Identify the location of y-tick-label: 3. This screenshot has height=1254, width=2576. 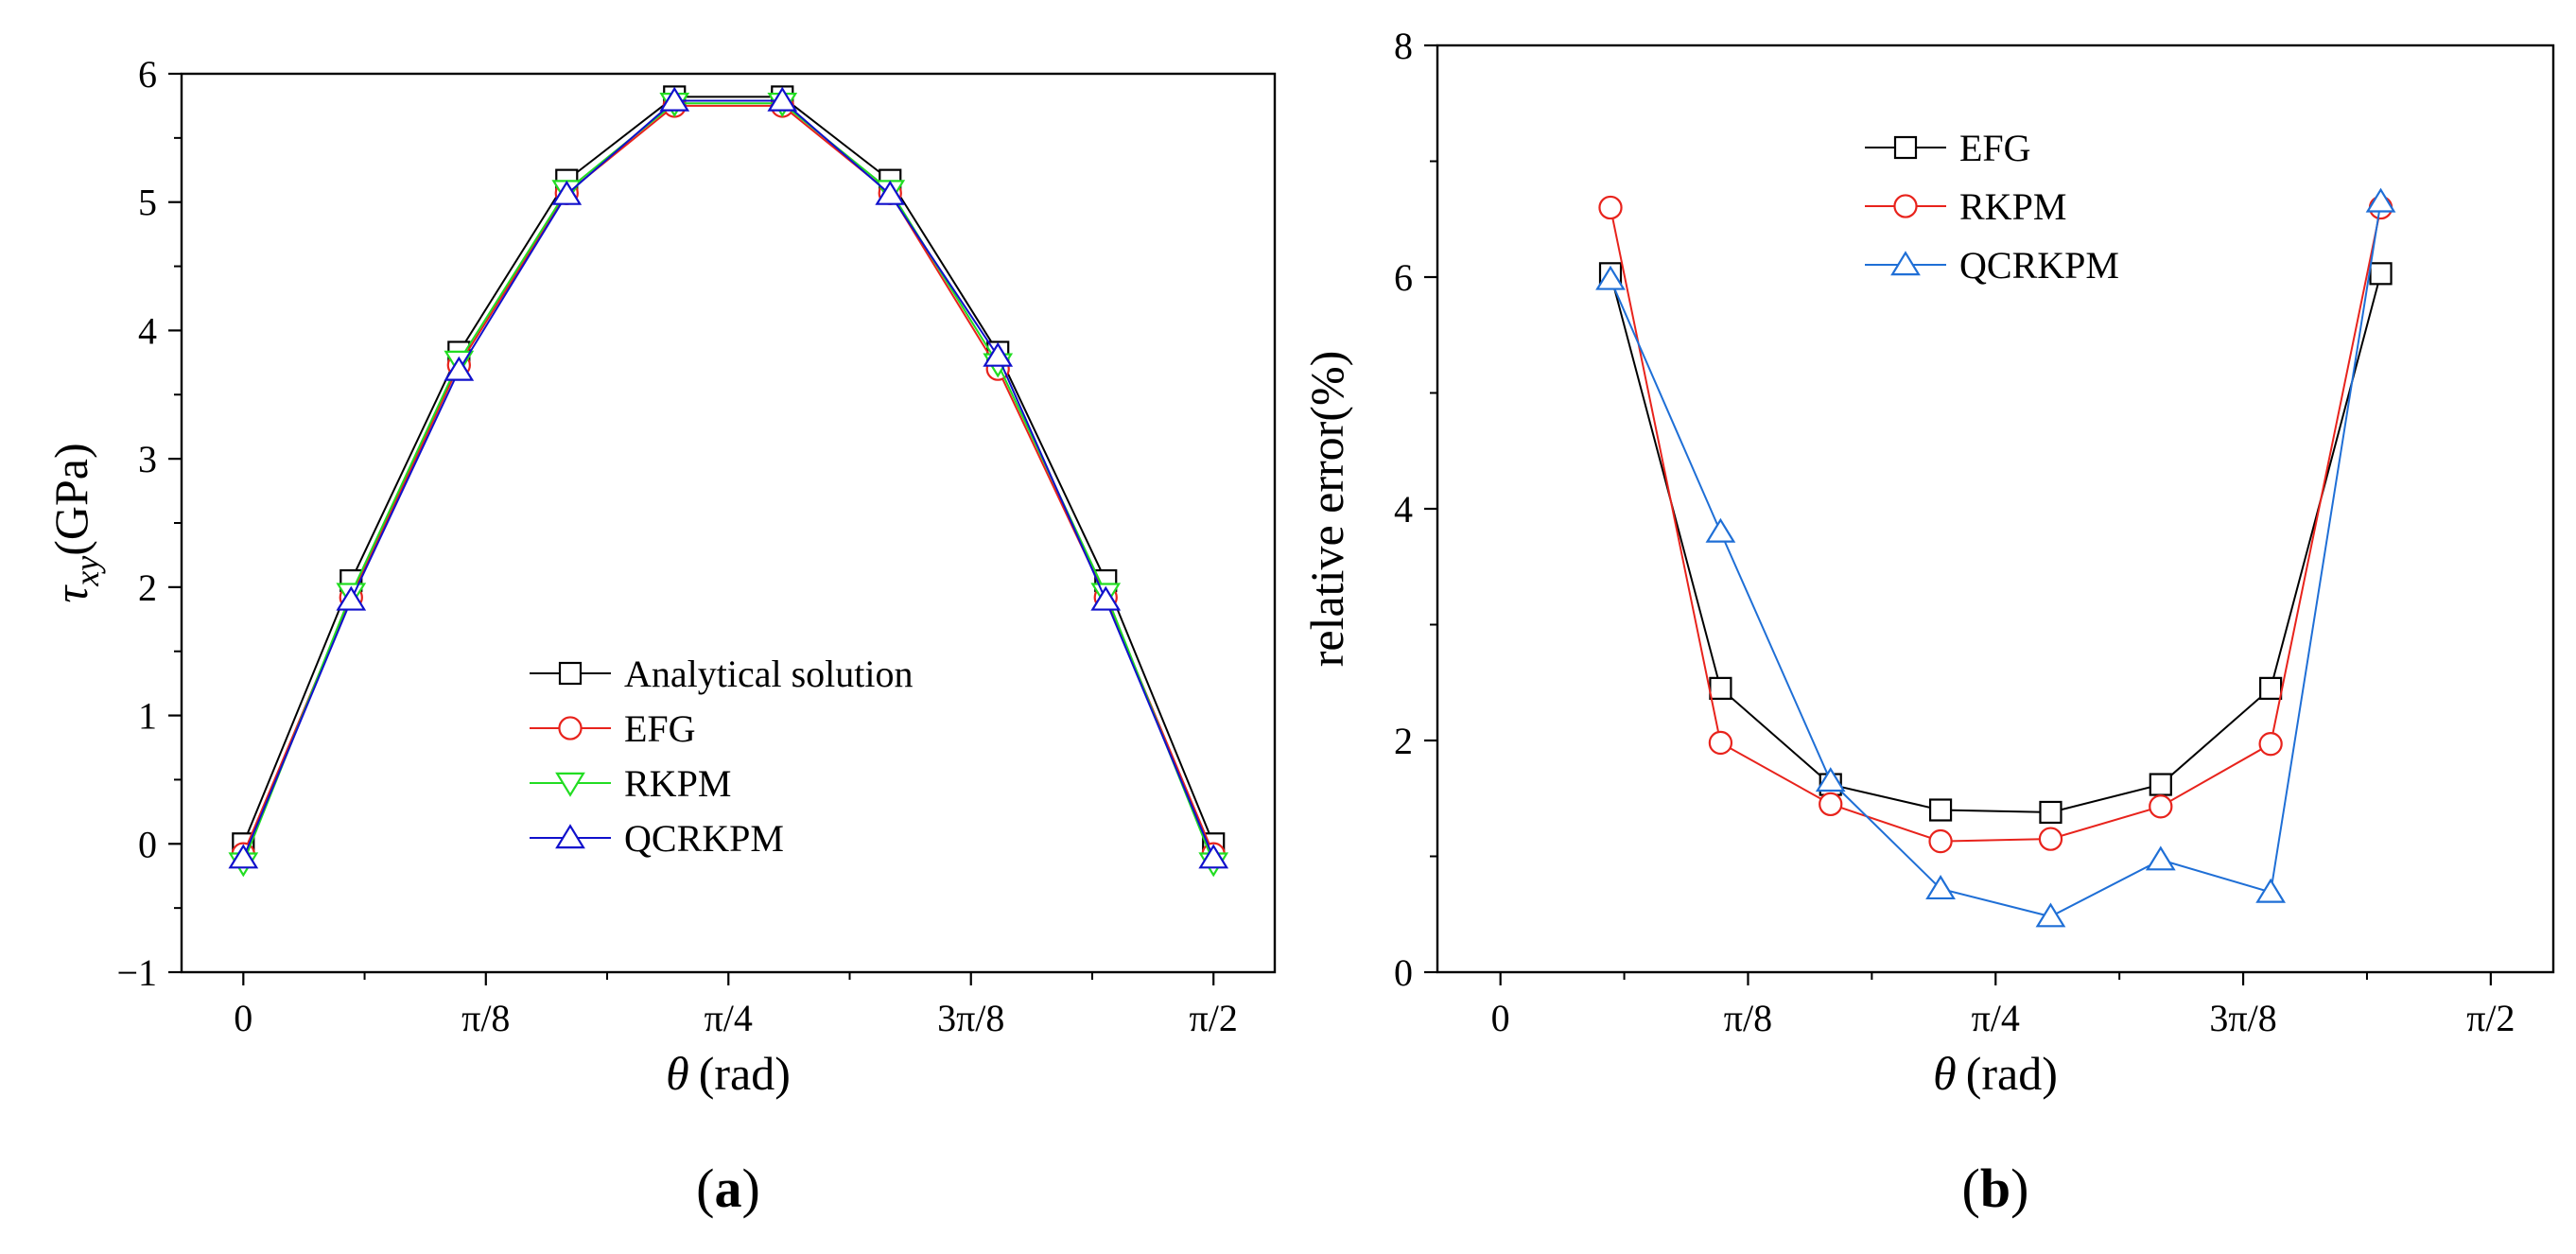
(147, 459).